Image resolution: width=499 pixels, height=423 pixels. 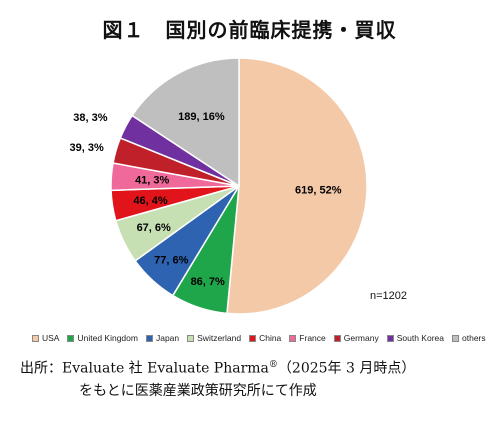 I want to click on legend-item-united-kingdom: United Kingdom, so click(x=102, y=338).